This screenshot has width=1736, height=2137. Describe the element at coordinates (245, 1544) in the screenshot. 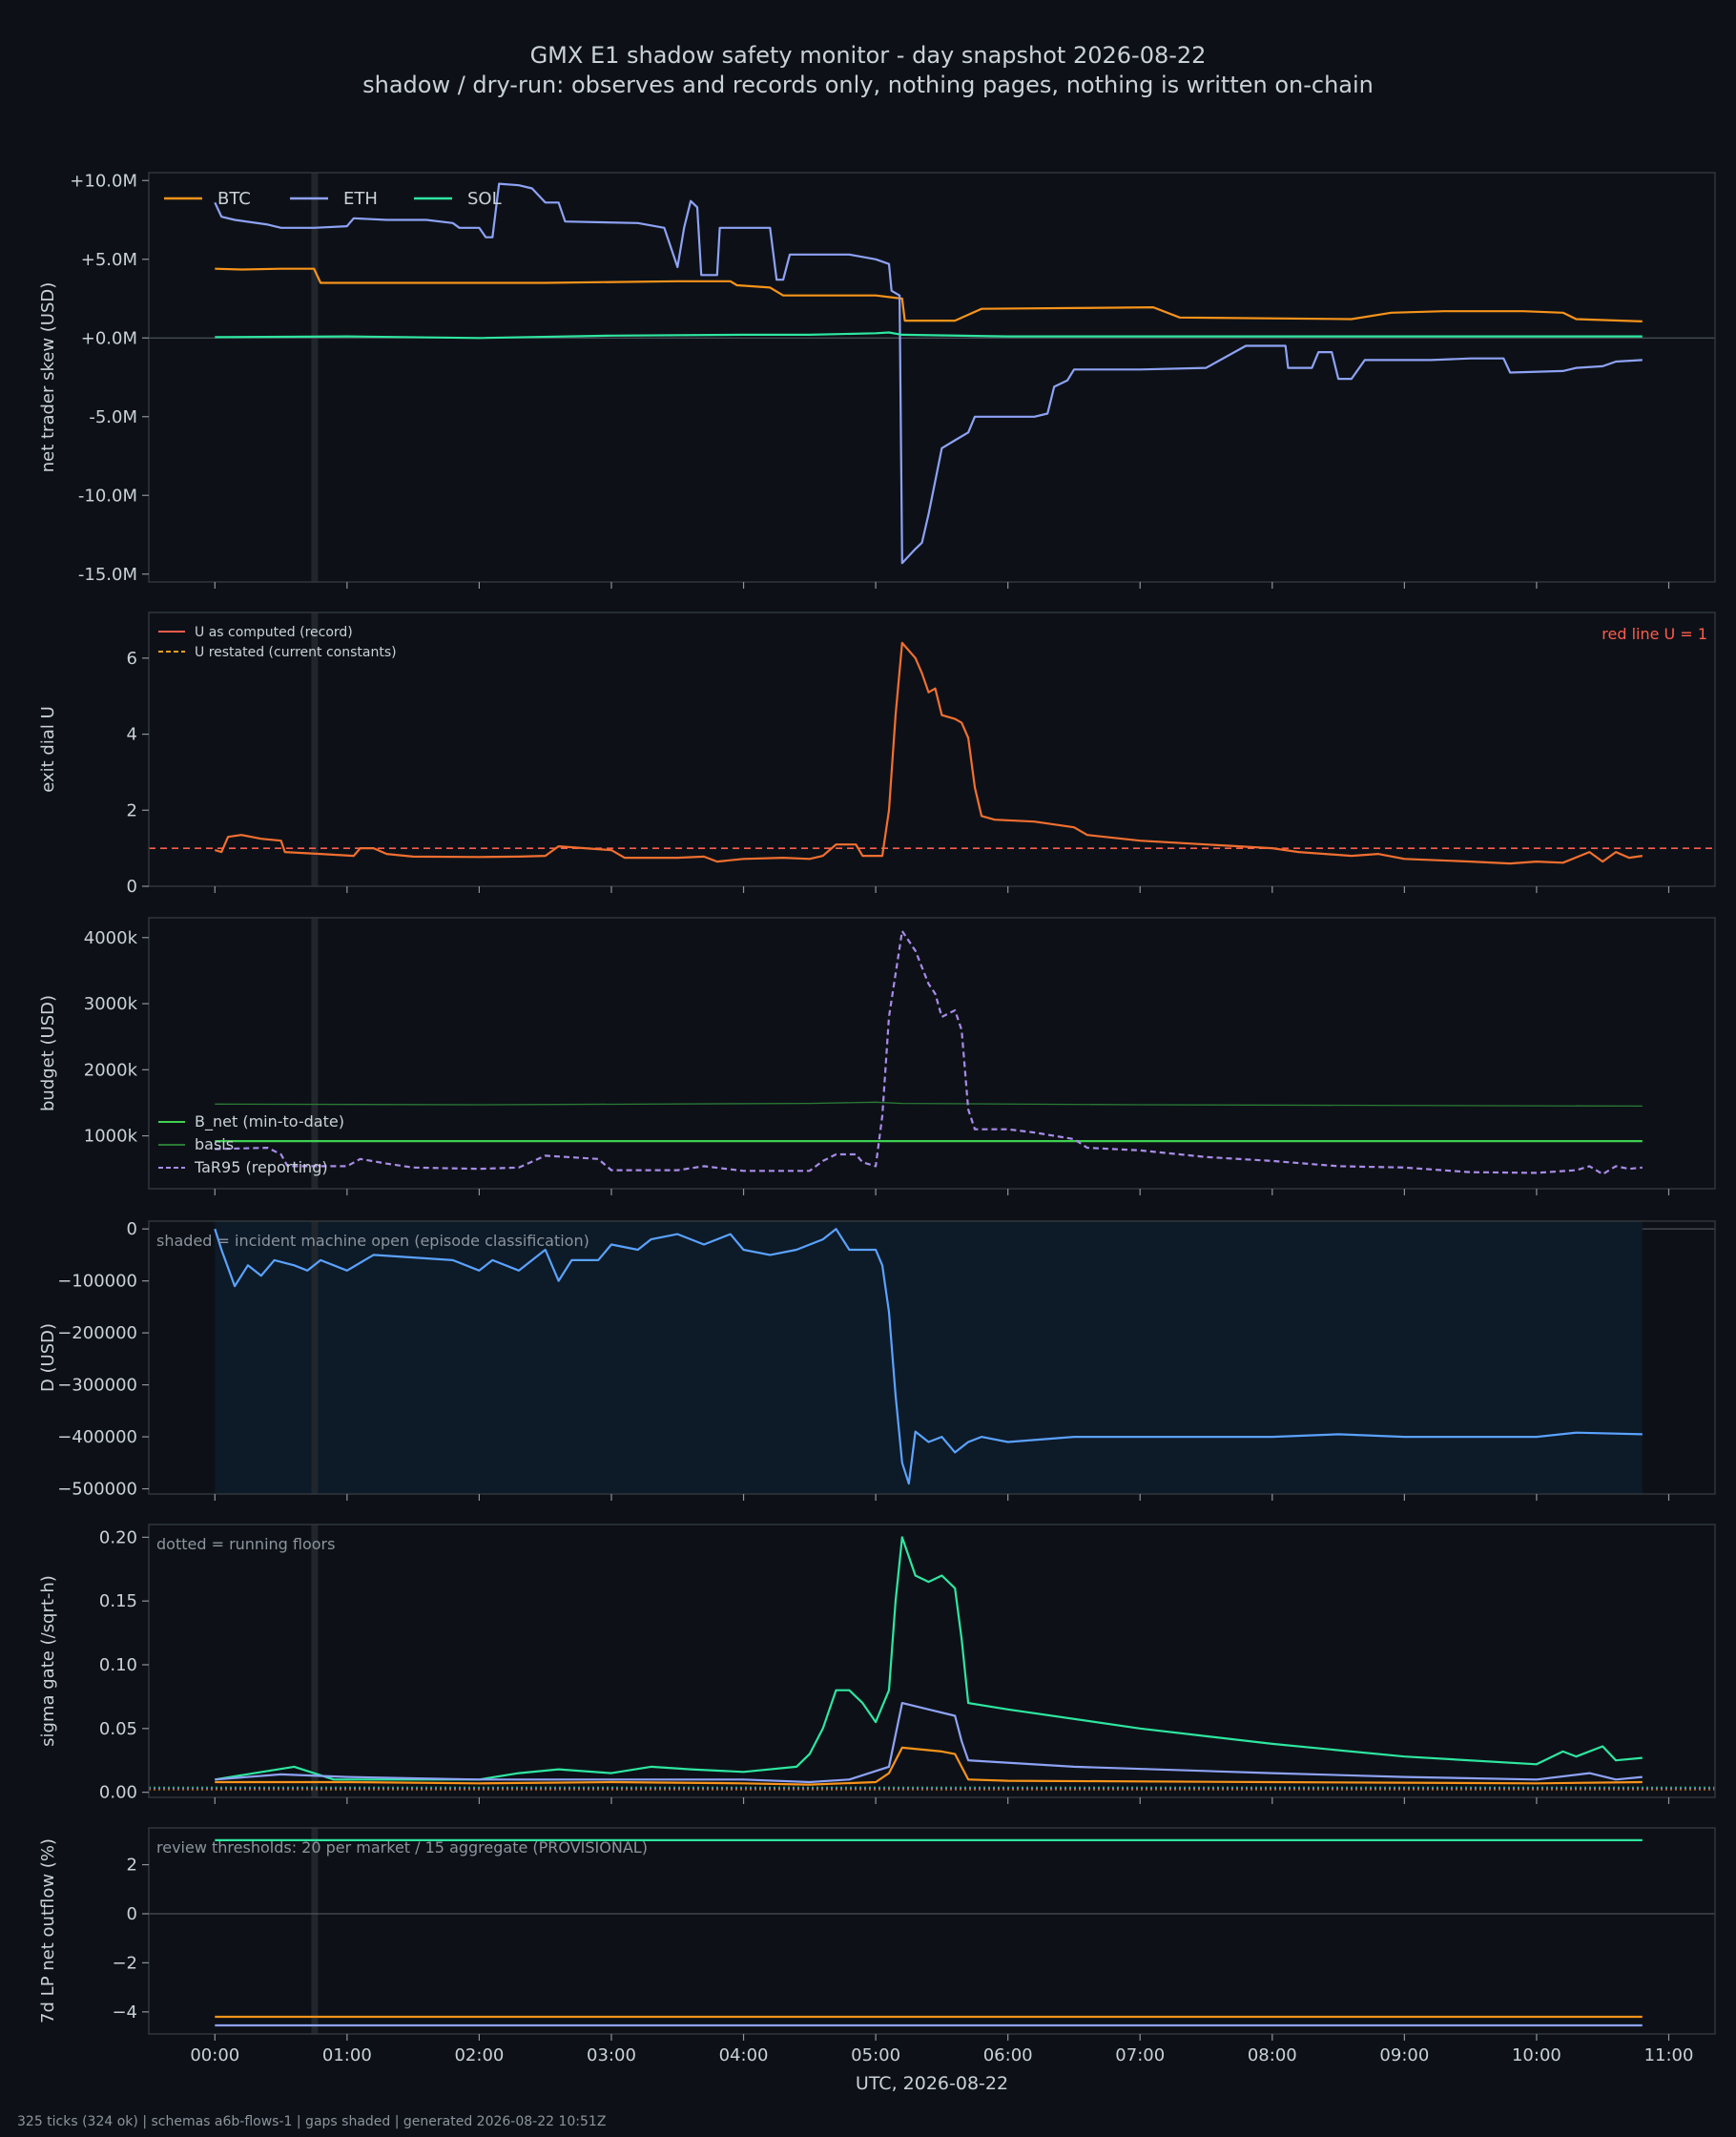

I see `panel-annotation: dotted = running floors` at that location.